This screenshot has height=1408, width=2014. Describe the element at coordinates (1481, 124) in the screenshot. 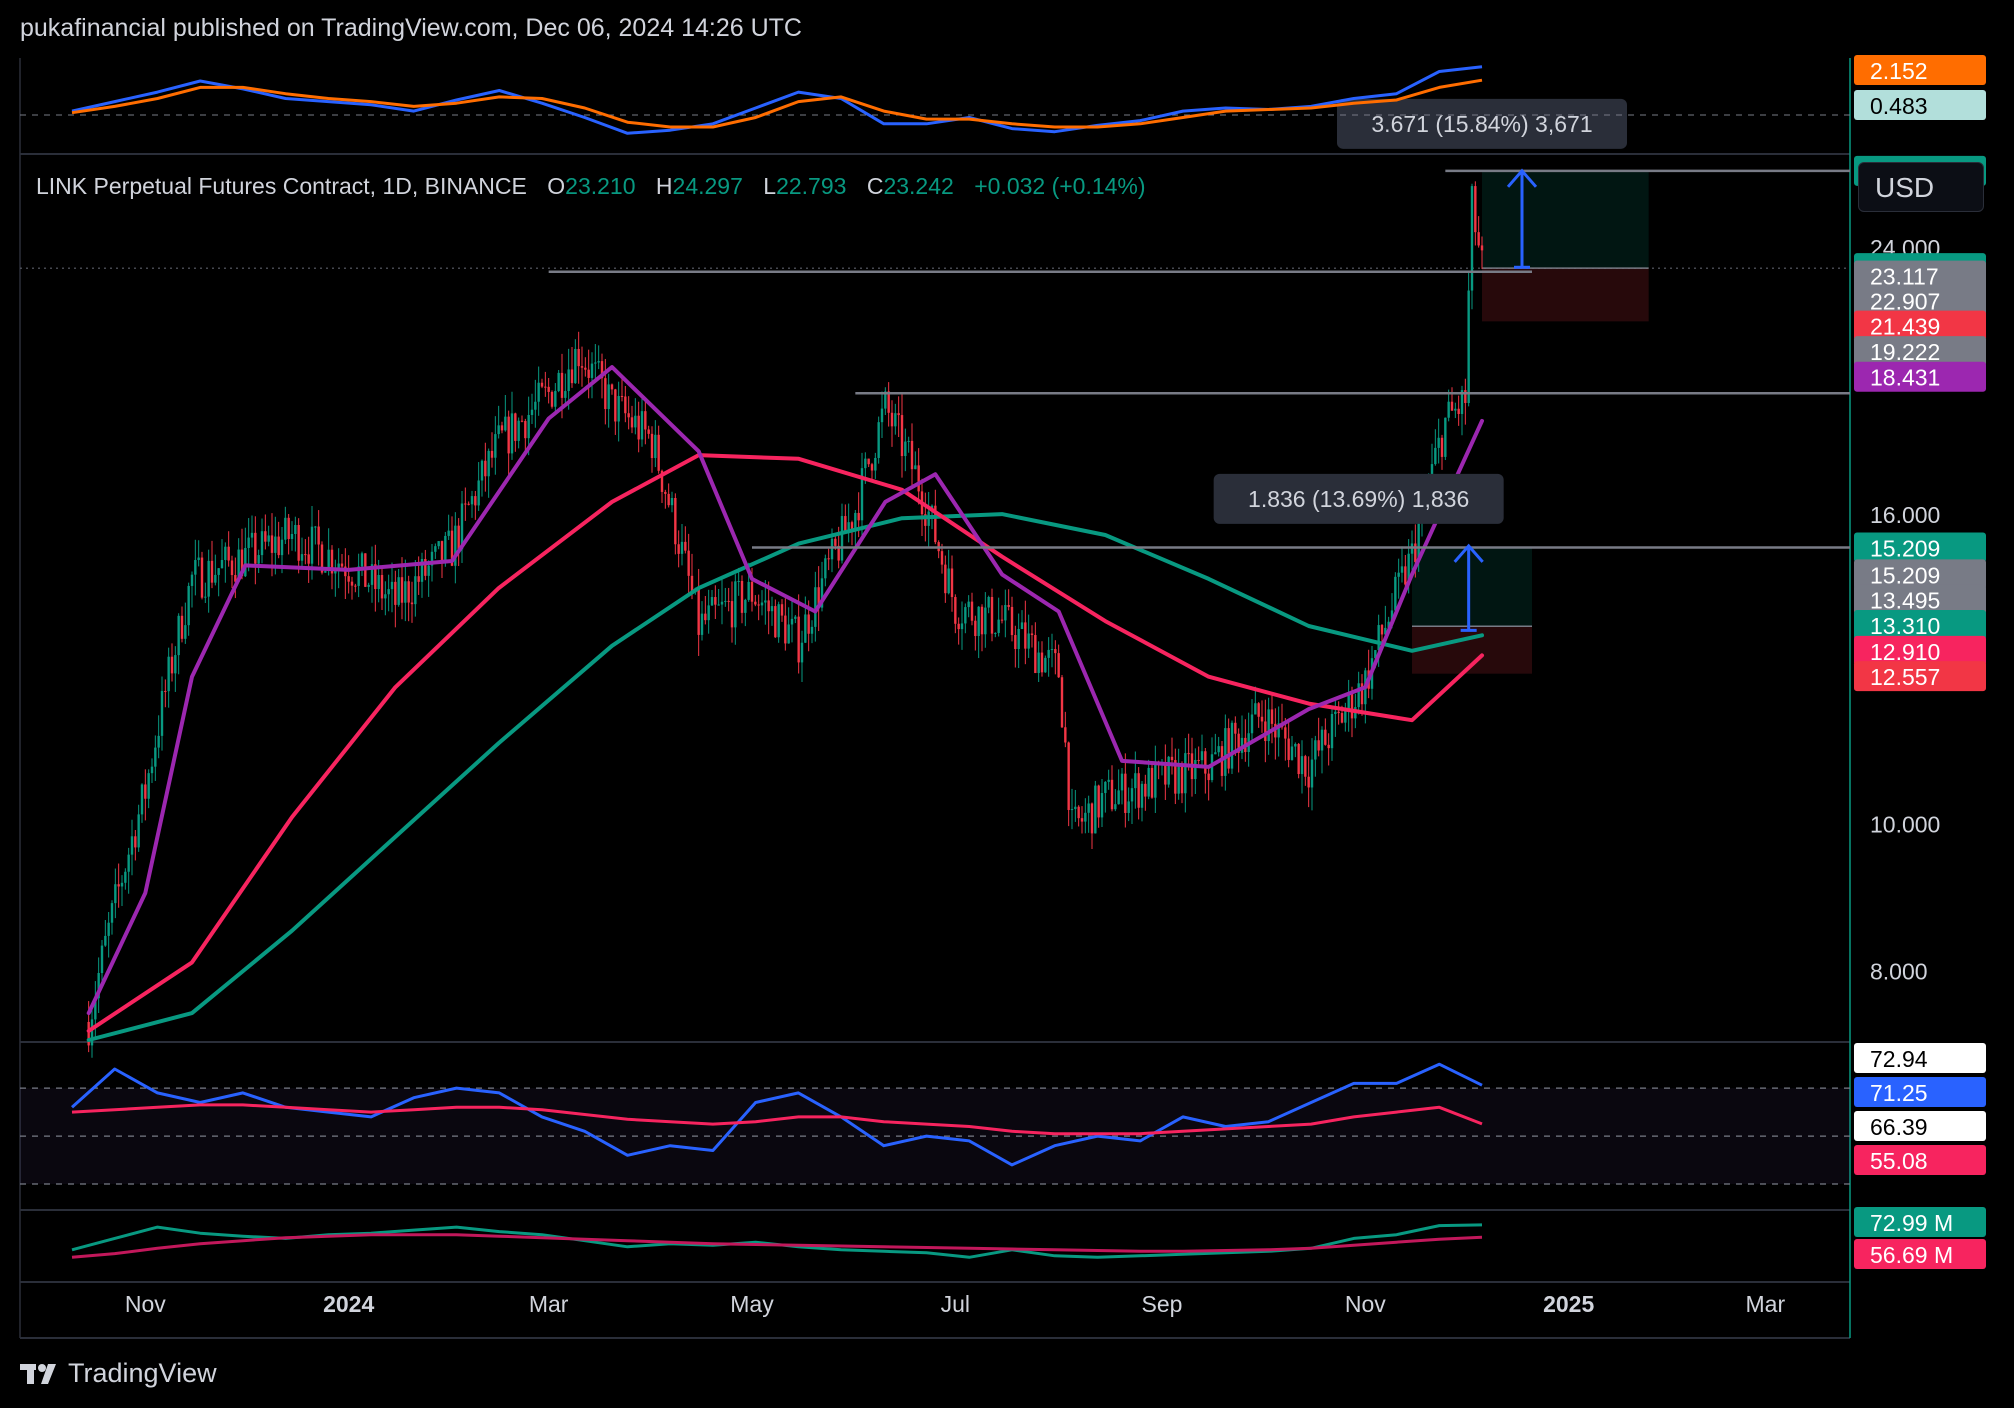

I see `measure-label-0: 3.671 (15.84%) 3,671` at that location.